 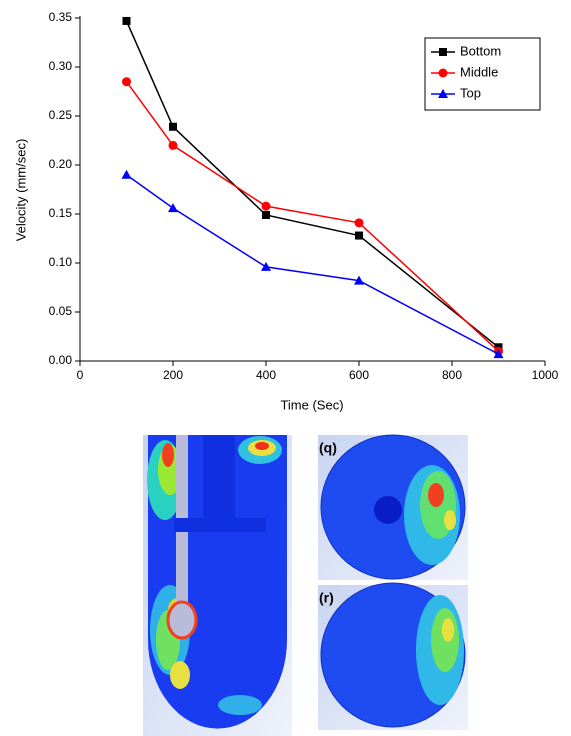 What do you see at coordinates (359, 375) in the screenshot?
I see `x-tick-label: 600` at bounding box center [359, 375].